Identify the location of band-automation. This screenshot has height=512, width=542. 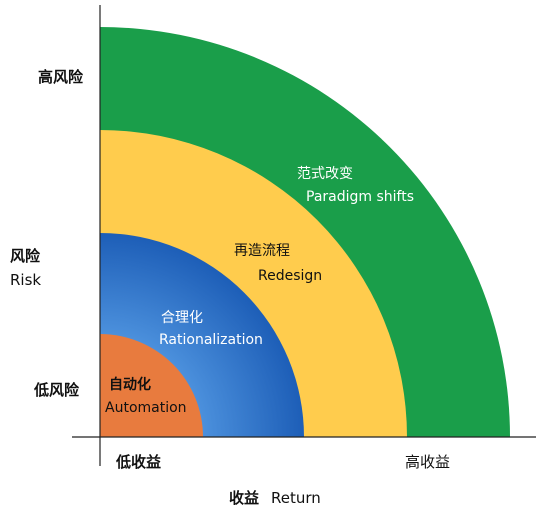
(151, 385).